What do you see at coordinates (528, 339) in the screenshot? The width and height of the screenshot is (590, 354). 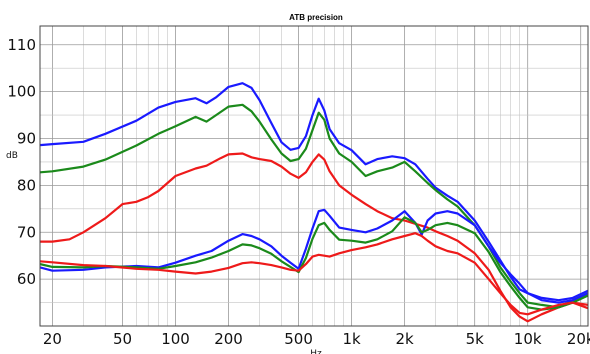 I see `x-tick-label: 10k` at bounding box center [528, 339].